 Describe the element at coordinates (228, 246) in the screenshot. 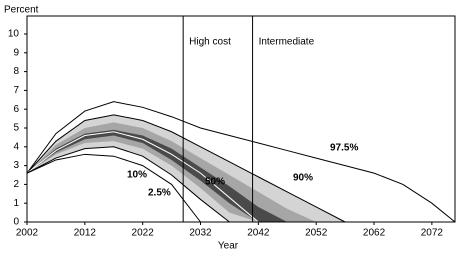

I see `x-axis-label: Year` at that location.